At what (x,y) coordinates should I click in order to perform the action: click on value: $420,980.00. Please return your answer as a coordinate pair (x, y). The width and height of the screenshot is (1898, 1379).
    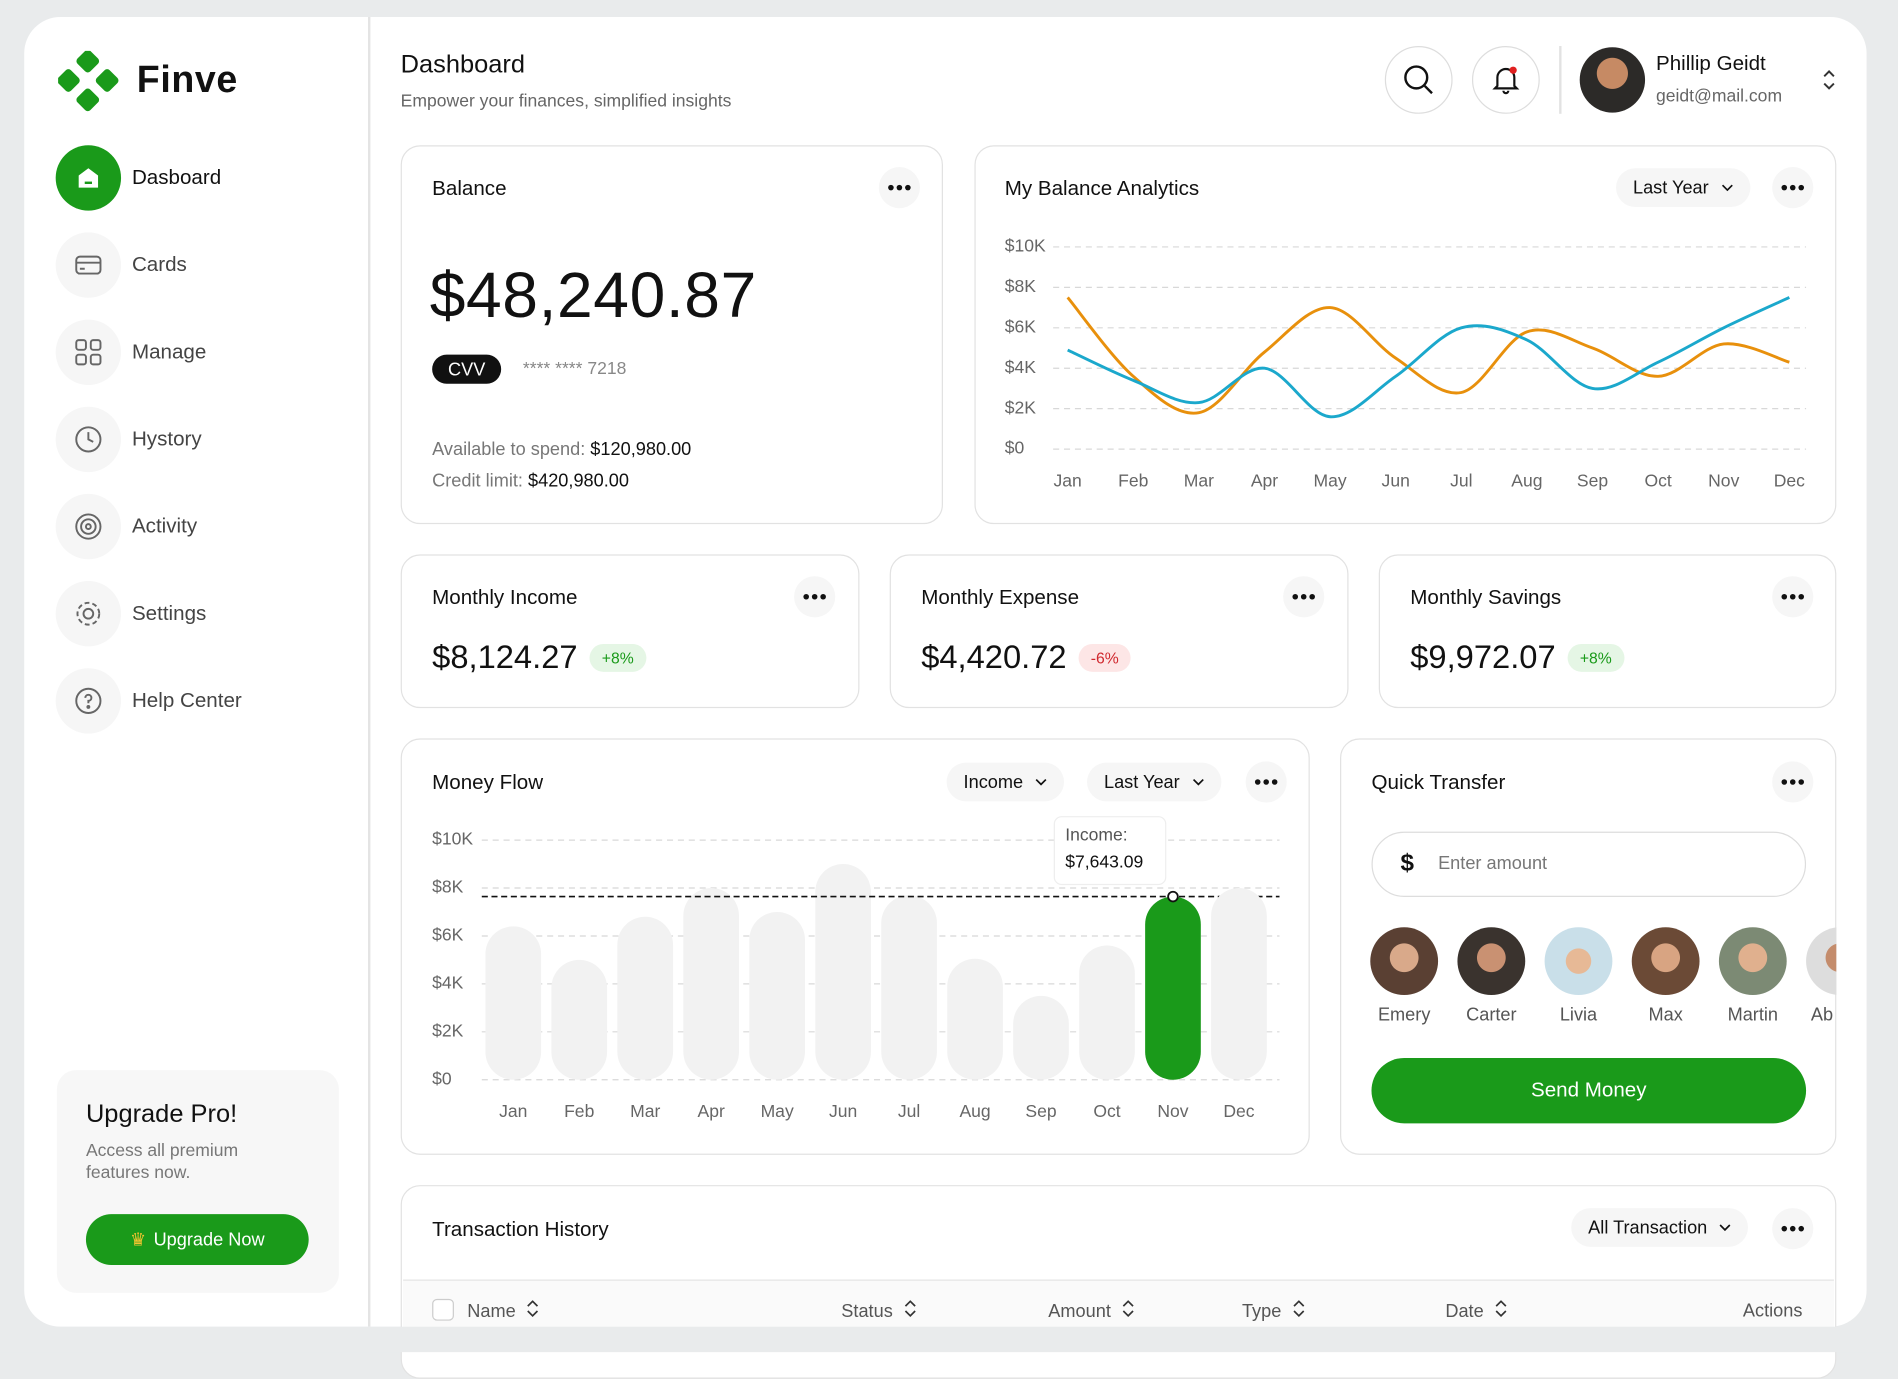
    Looking at the image, I should click on (578, 481).